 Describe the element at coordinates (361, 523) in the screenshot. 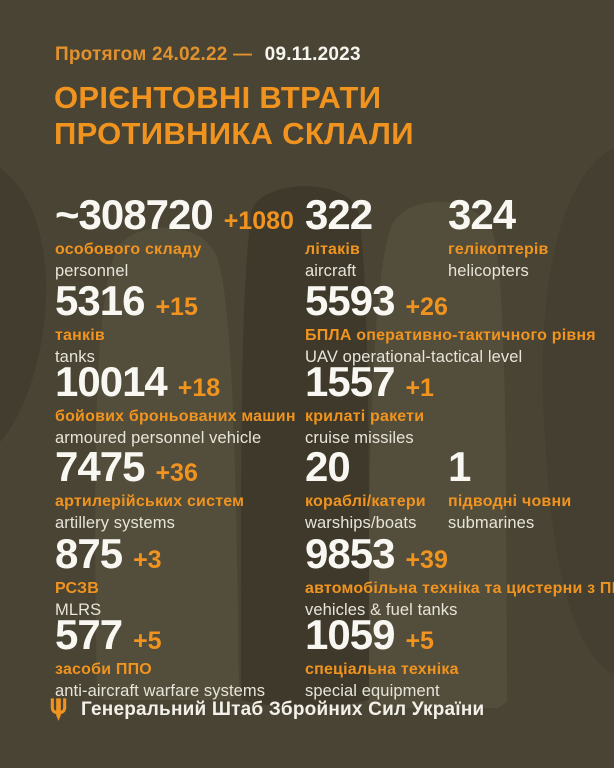

I see `stat-label-en: warships/boats` at that location.